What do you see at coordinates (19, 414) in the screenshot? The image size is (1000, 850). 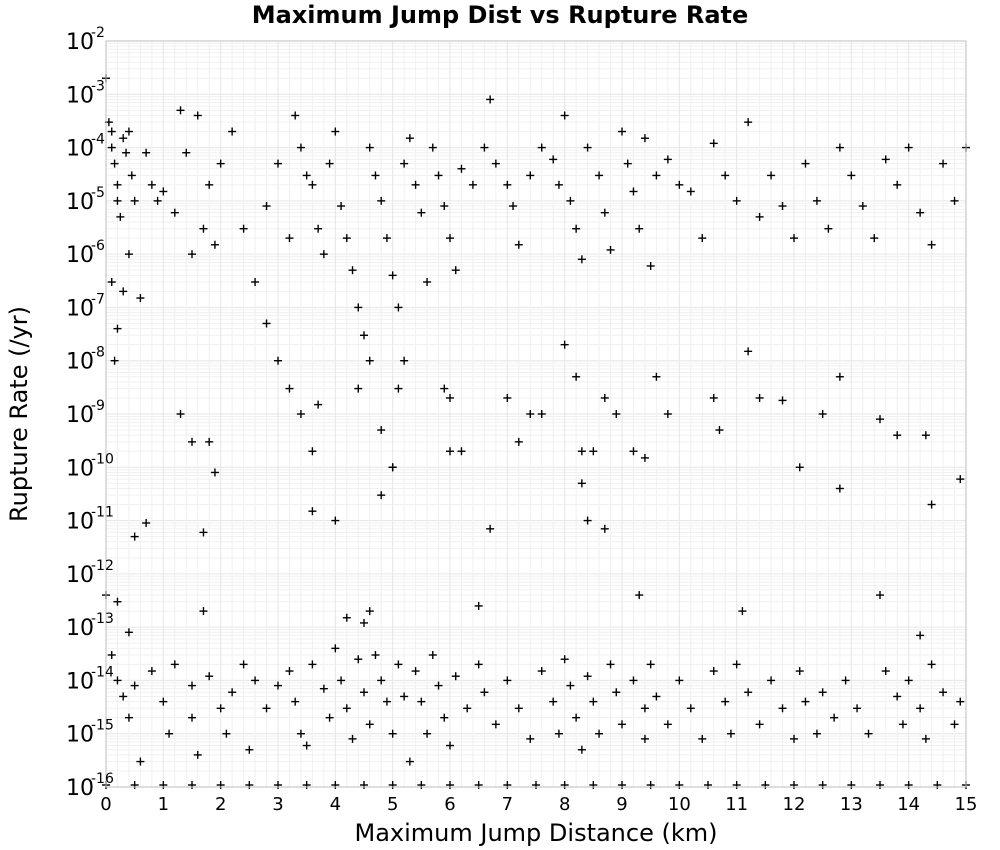 I see `y-axis-label: Rupture Rate (/yr)` at bounding box center [19, 414].